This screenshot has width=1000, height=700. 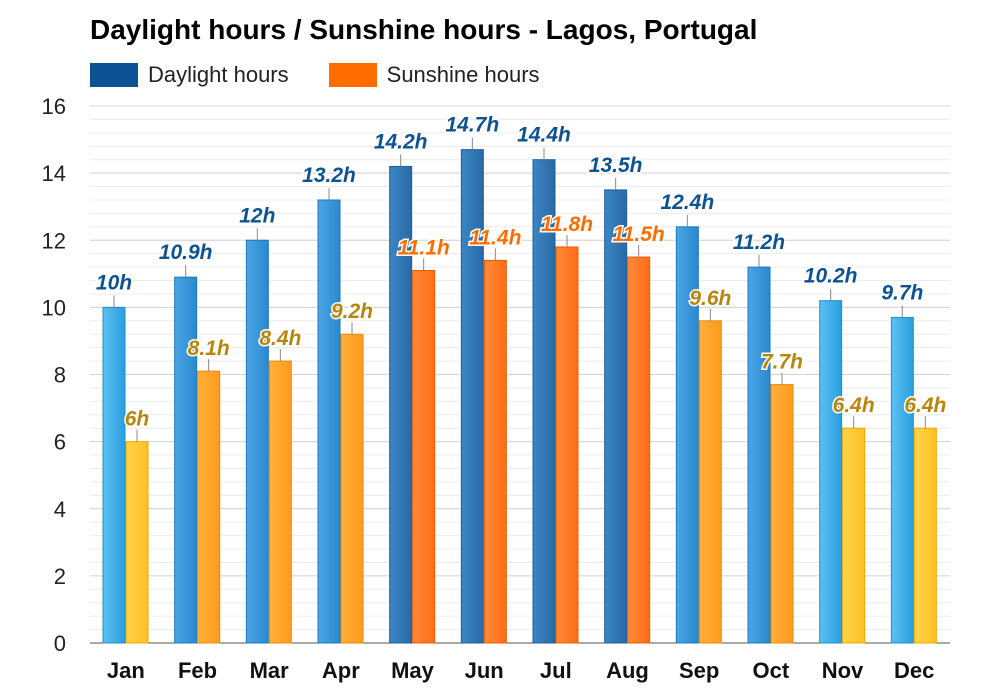 What do you see at coordinates (54, 240) in the screenshot?
I see `y-tick-label: 12` at bounding box center [54, 240].